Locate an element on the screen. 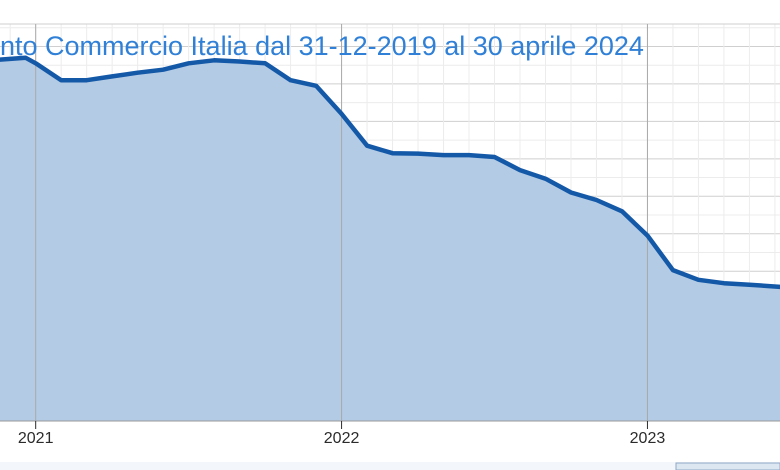 The height and width of the screenshot is (470, 780). x-tick-label: 2022 is located at coordinates (342, 438).